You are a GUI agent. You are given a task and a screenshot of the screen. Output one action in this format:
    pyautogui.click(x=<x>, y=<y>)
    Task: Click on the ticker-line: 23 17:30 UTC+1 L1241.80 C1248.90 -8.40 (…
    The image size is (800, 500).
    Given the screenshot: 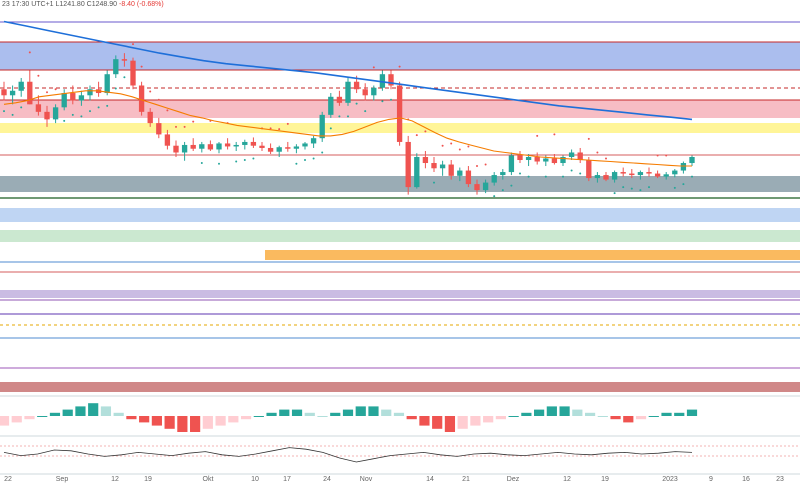 What is the action you would take?
    pyautogui.click(x=83, y=4)
    